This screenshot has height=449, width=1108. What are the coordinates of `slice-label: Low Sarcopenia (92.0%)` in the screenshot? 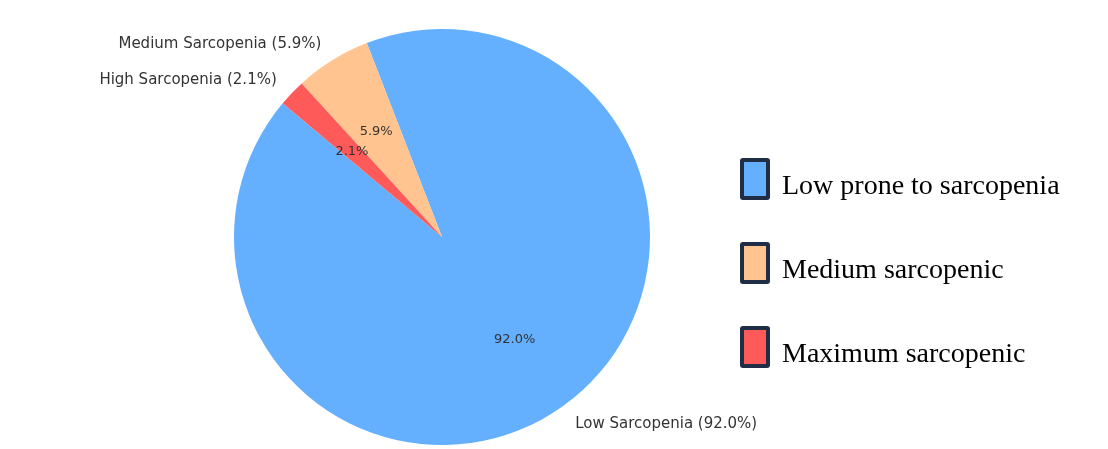 It's located at (666, 423).